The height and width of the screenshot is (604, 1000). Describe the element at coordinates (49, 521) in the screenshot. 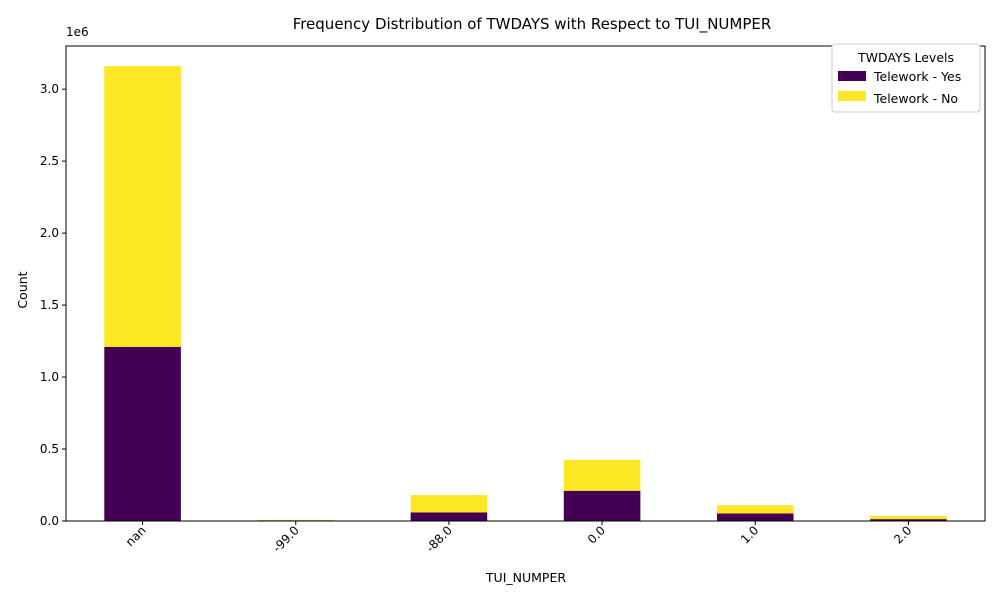

I see `y-tick-label-0: 0.0` at that location.